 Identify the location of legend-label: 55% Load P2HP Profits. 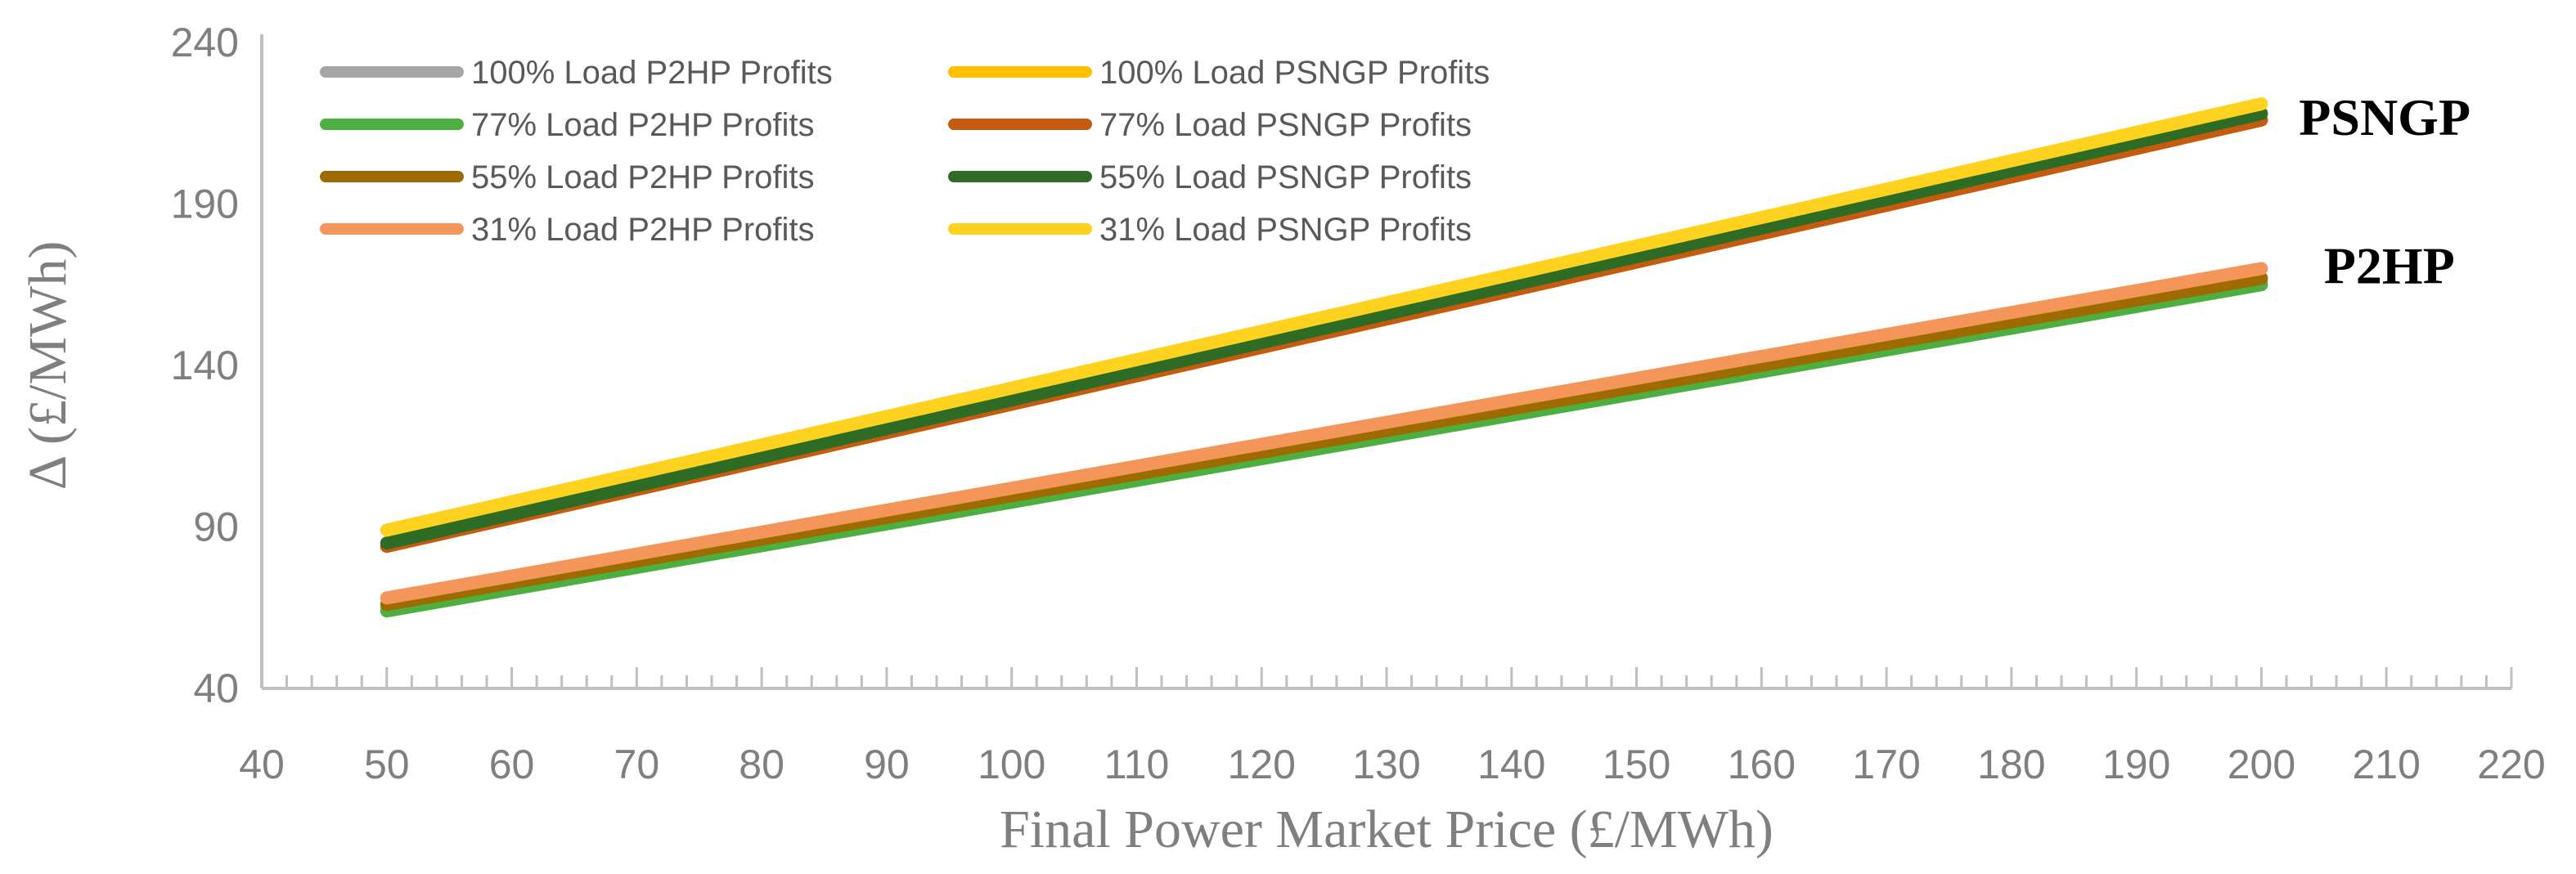
(643, 177).